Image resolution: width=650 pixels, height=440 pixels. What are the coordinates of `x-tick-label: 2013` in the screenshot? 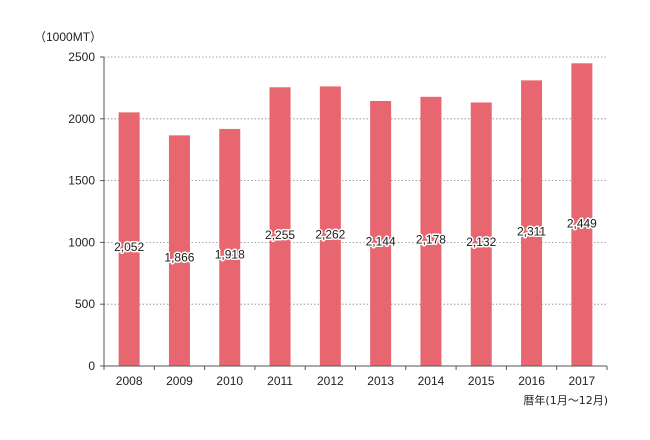 It's located at (380, 381).